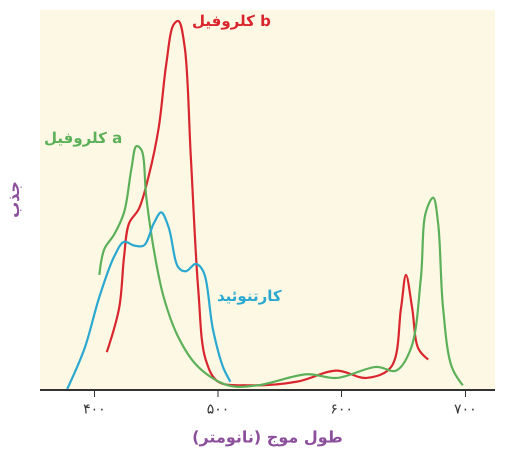 This screenshot has height=459, width=505. What do you see at coordinates (232, 21) in the screenshot?
I see `series-label: کلروفیل b` at bounding box center [232, 21].